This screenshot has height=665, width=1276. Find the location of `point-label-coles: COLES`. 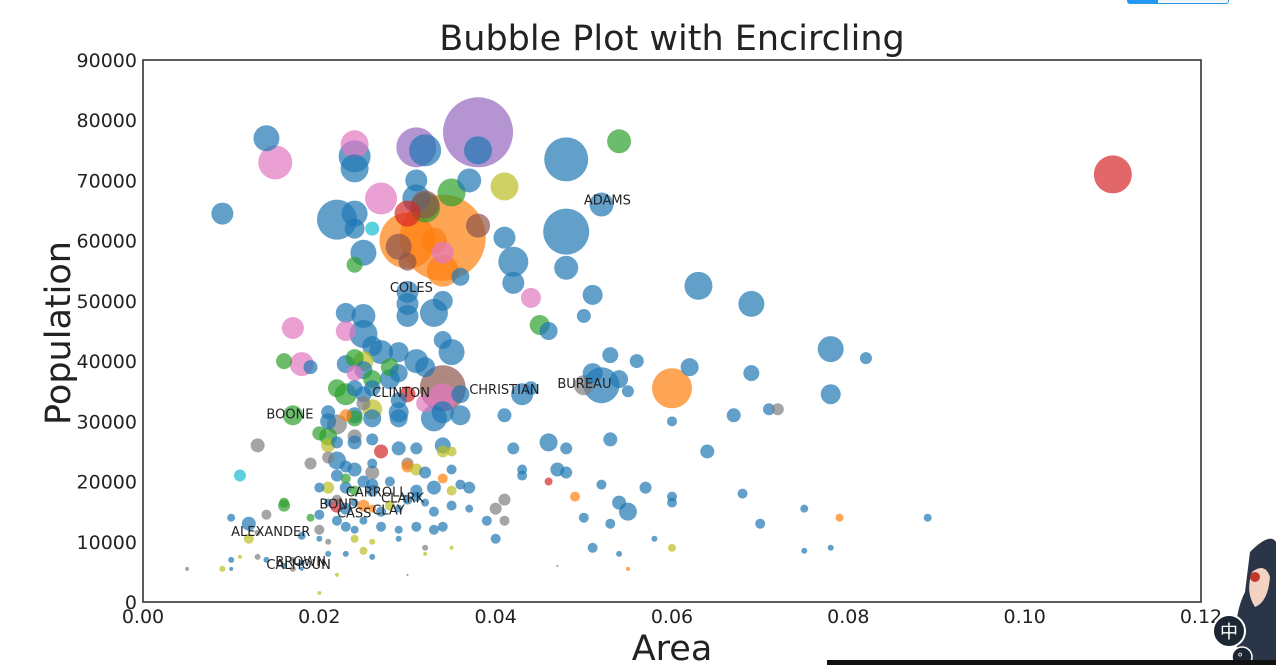

point-label-coles: COLES is located at coordinates (411, 288).